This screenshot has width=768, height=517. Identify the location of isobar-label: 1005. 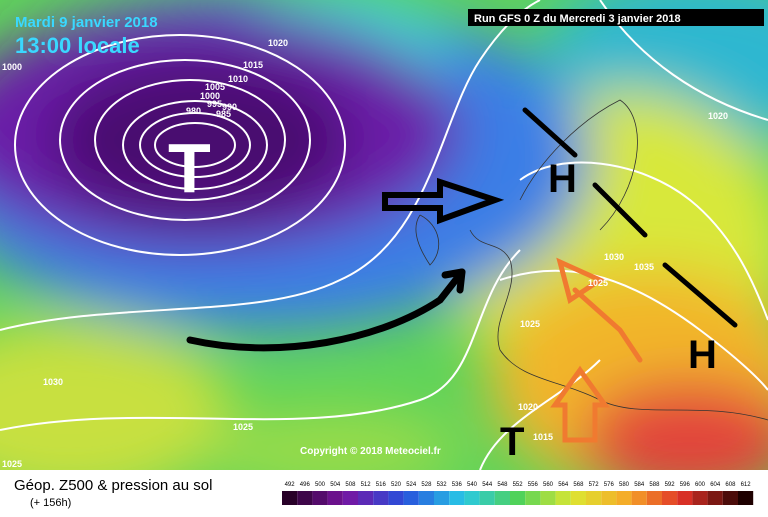
(215, 87).